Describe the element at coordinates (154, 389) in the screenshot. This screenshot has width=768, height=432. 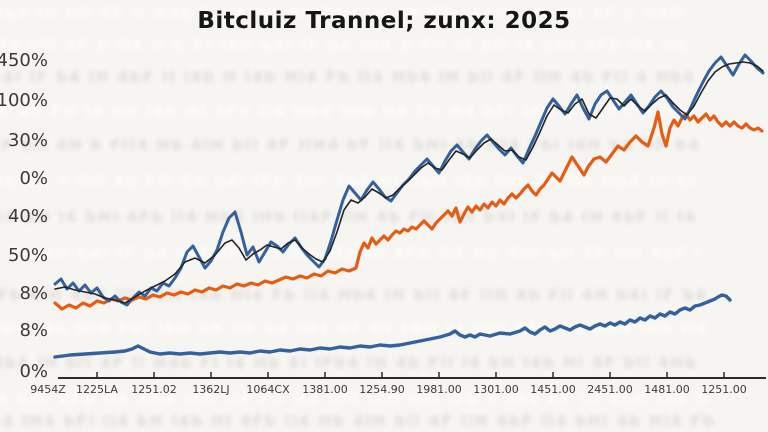
I see `x-tick-label: 1251.02` at that location.